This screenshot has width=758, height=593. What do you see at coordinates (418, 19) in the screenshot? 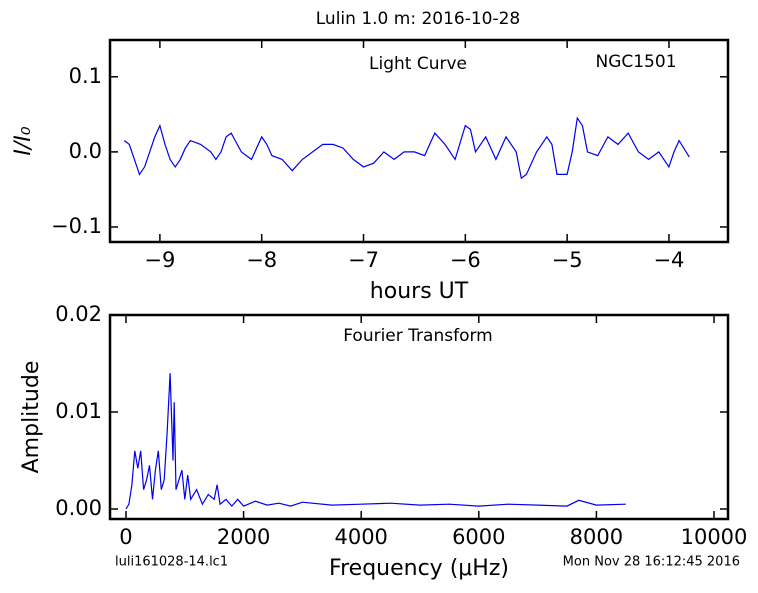
I see `figure-title: Lulin 1.0 m: 2016-10-28` at bounding box center [418, 19].